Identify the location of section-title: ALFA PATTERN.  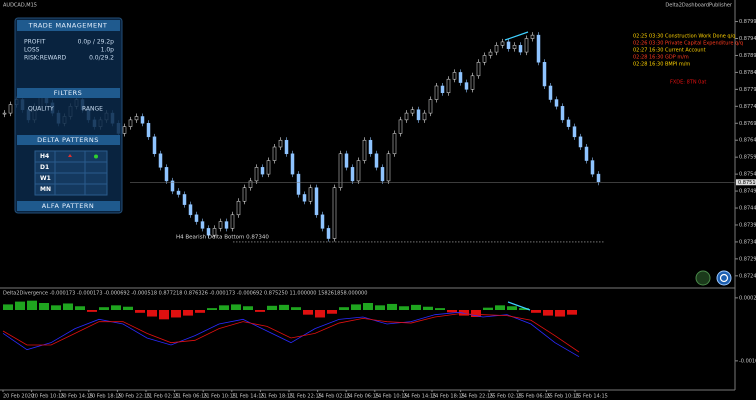
(68, 206).